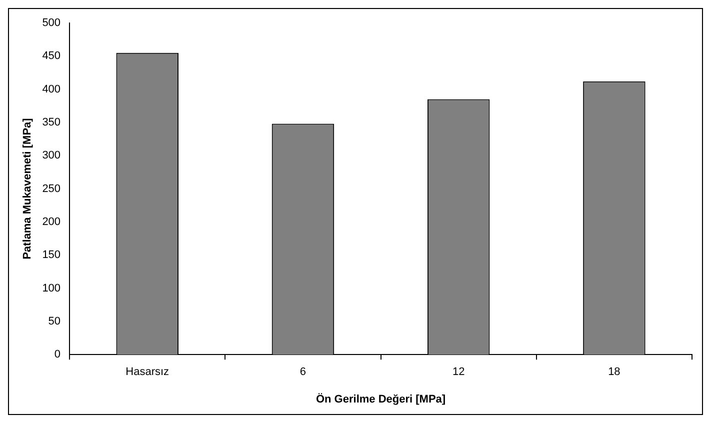 This screenshot has width=711, height=423. I want to click on y-tick-label: 200, so click(51, 222).